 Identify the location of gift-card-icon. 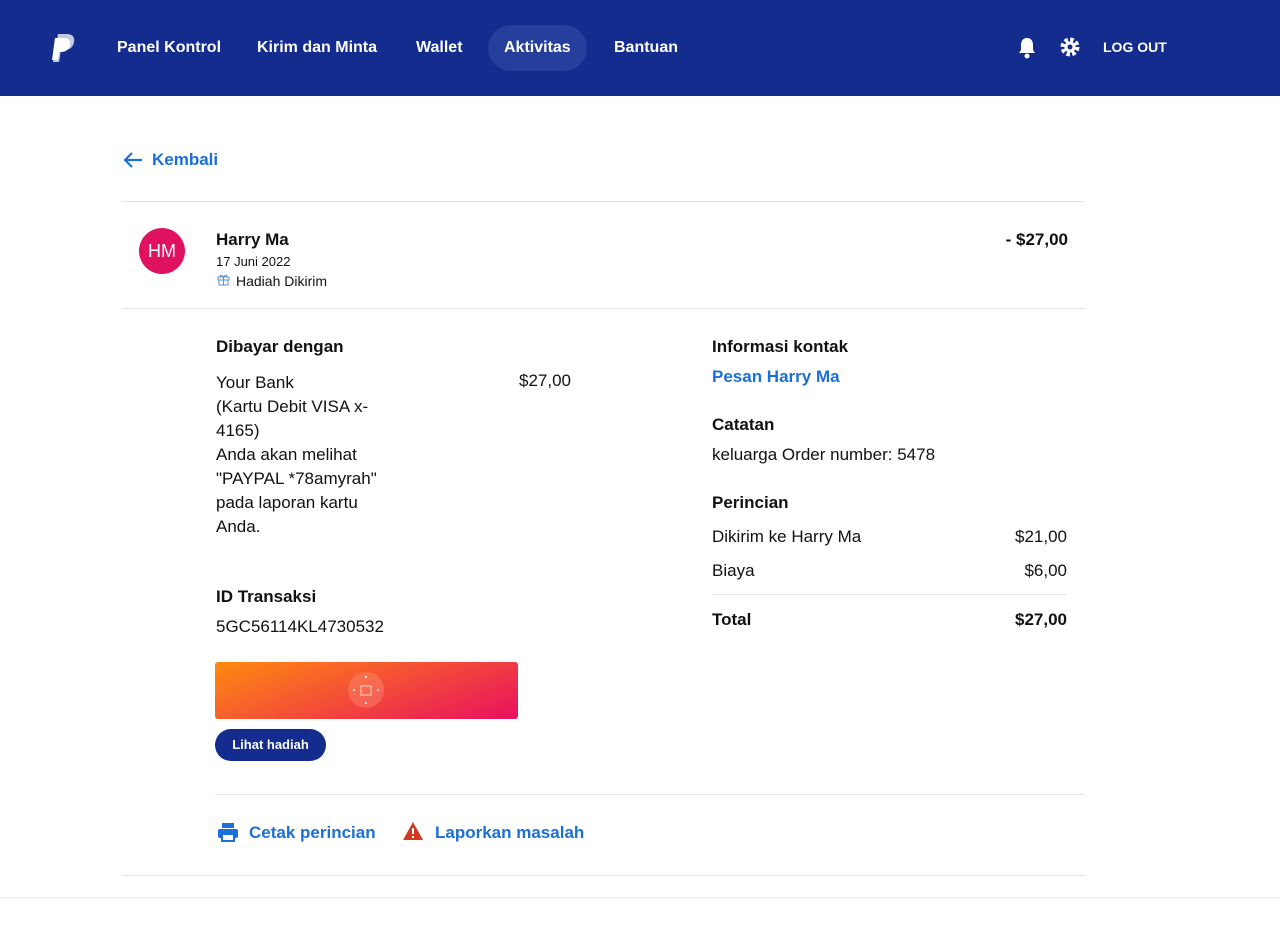
(366, 690).